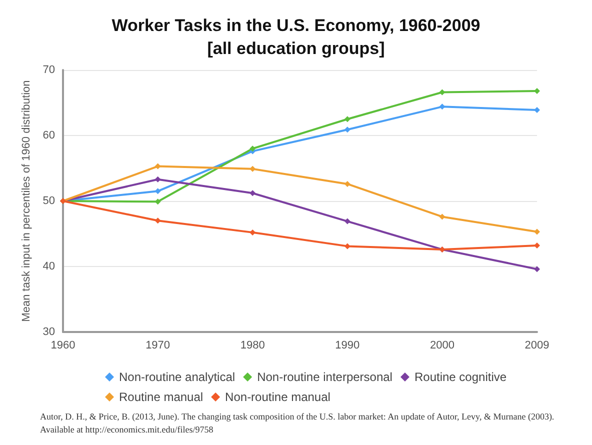 The height and width of the screenshot is (445, 592). What do you see at coordinates (442, 346) in the screenshot?
I see `x-tick-label: 2000` at bounding box center [442, 346].